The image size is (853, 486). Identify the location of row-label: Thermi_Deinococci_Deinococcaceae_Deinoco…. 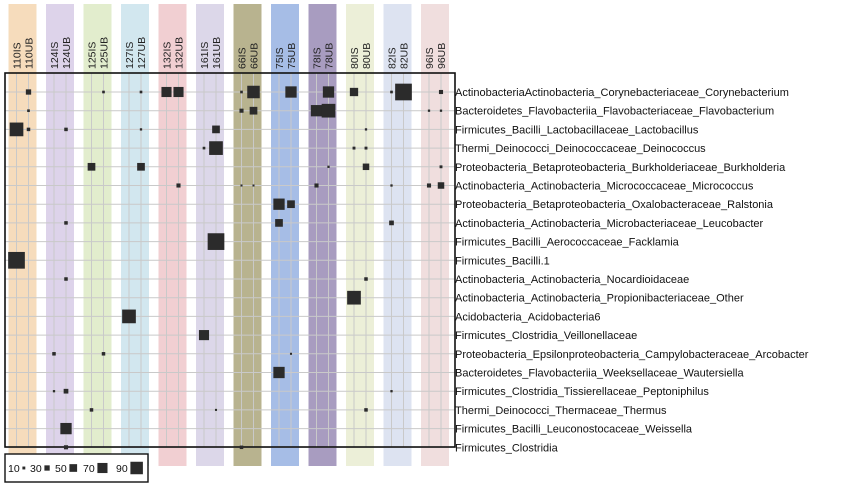
(580, 149).